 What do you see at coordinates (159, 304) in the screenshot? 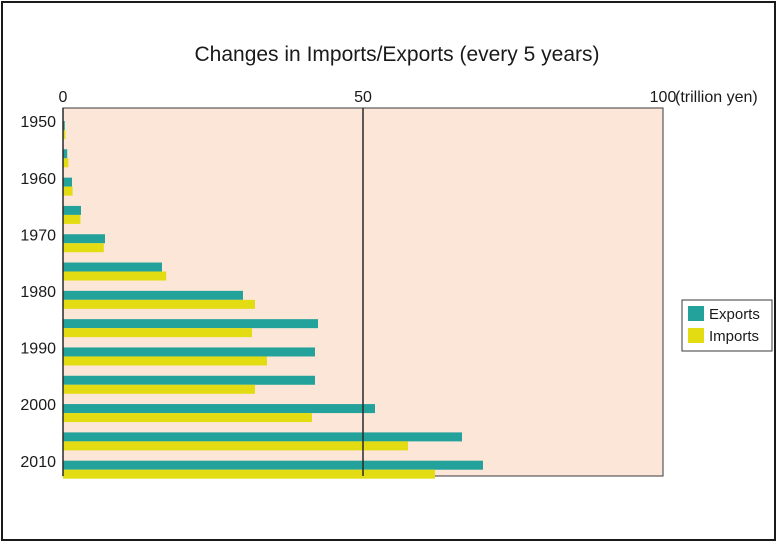
I see `bar-imports-1980` at bounding box center [159, 304].